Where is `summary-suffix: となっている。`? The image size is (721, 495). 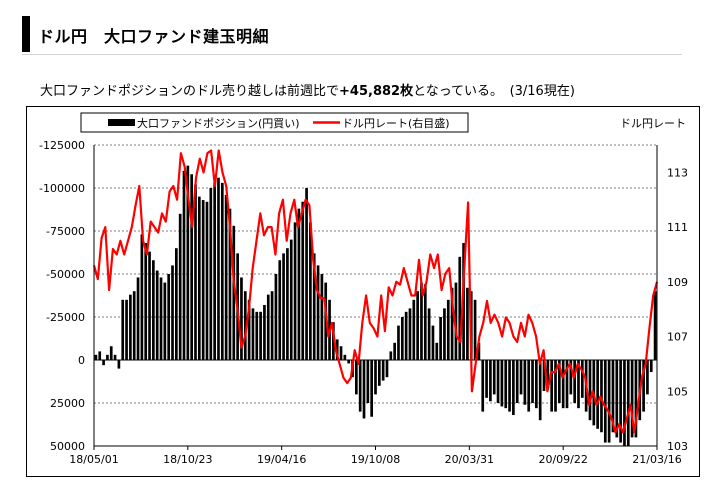
summary-suffix: となっている。 is located at coordinates (455, 91).